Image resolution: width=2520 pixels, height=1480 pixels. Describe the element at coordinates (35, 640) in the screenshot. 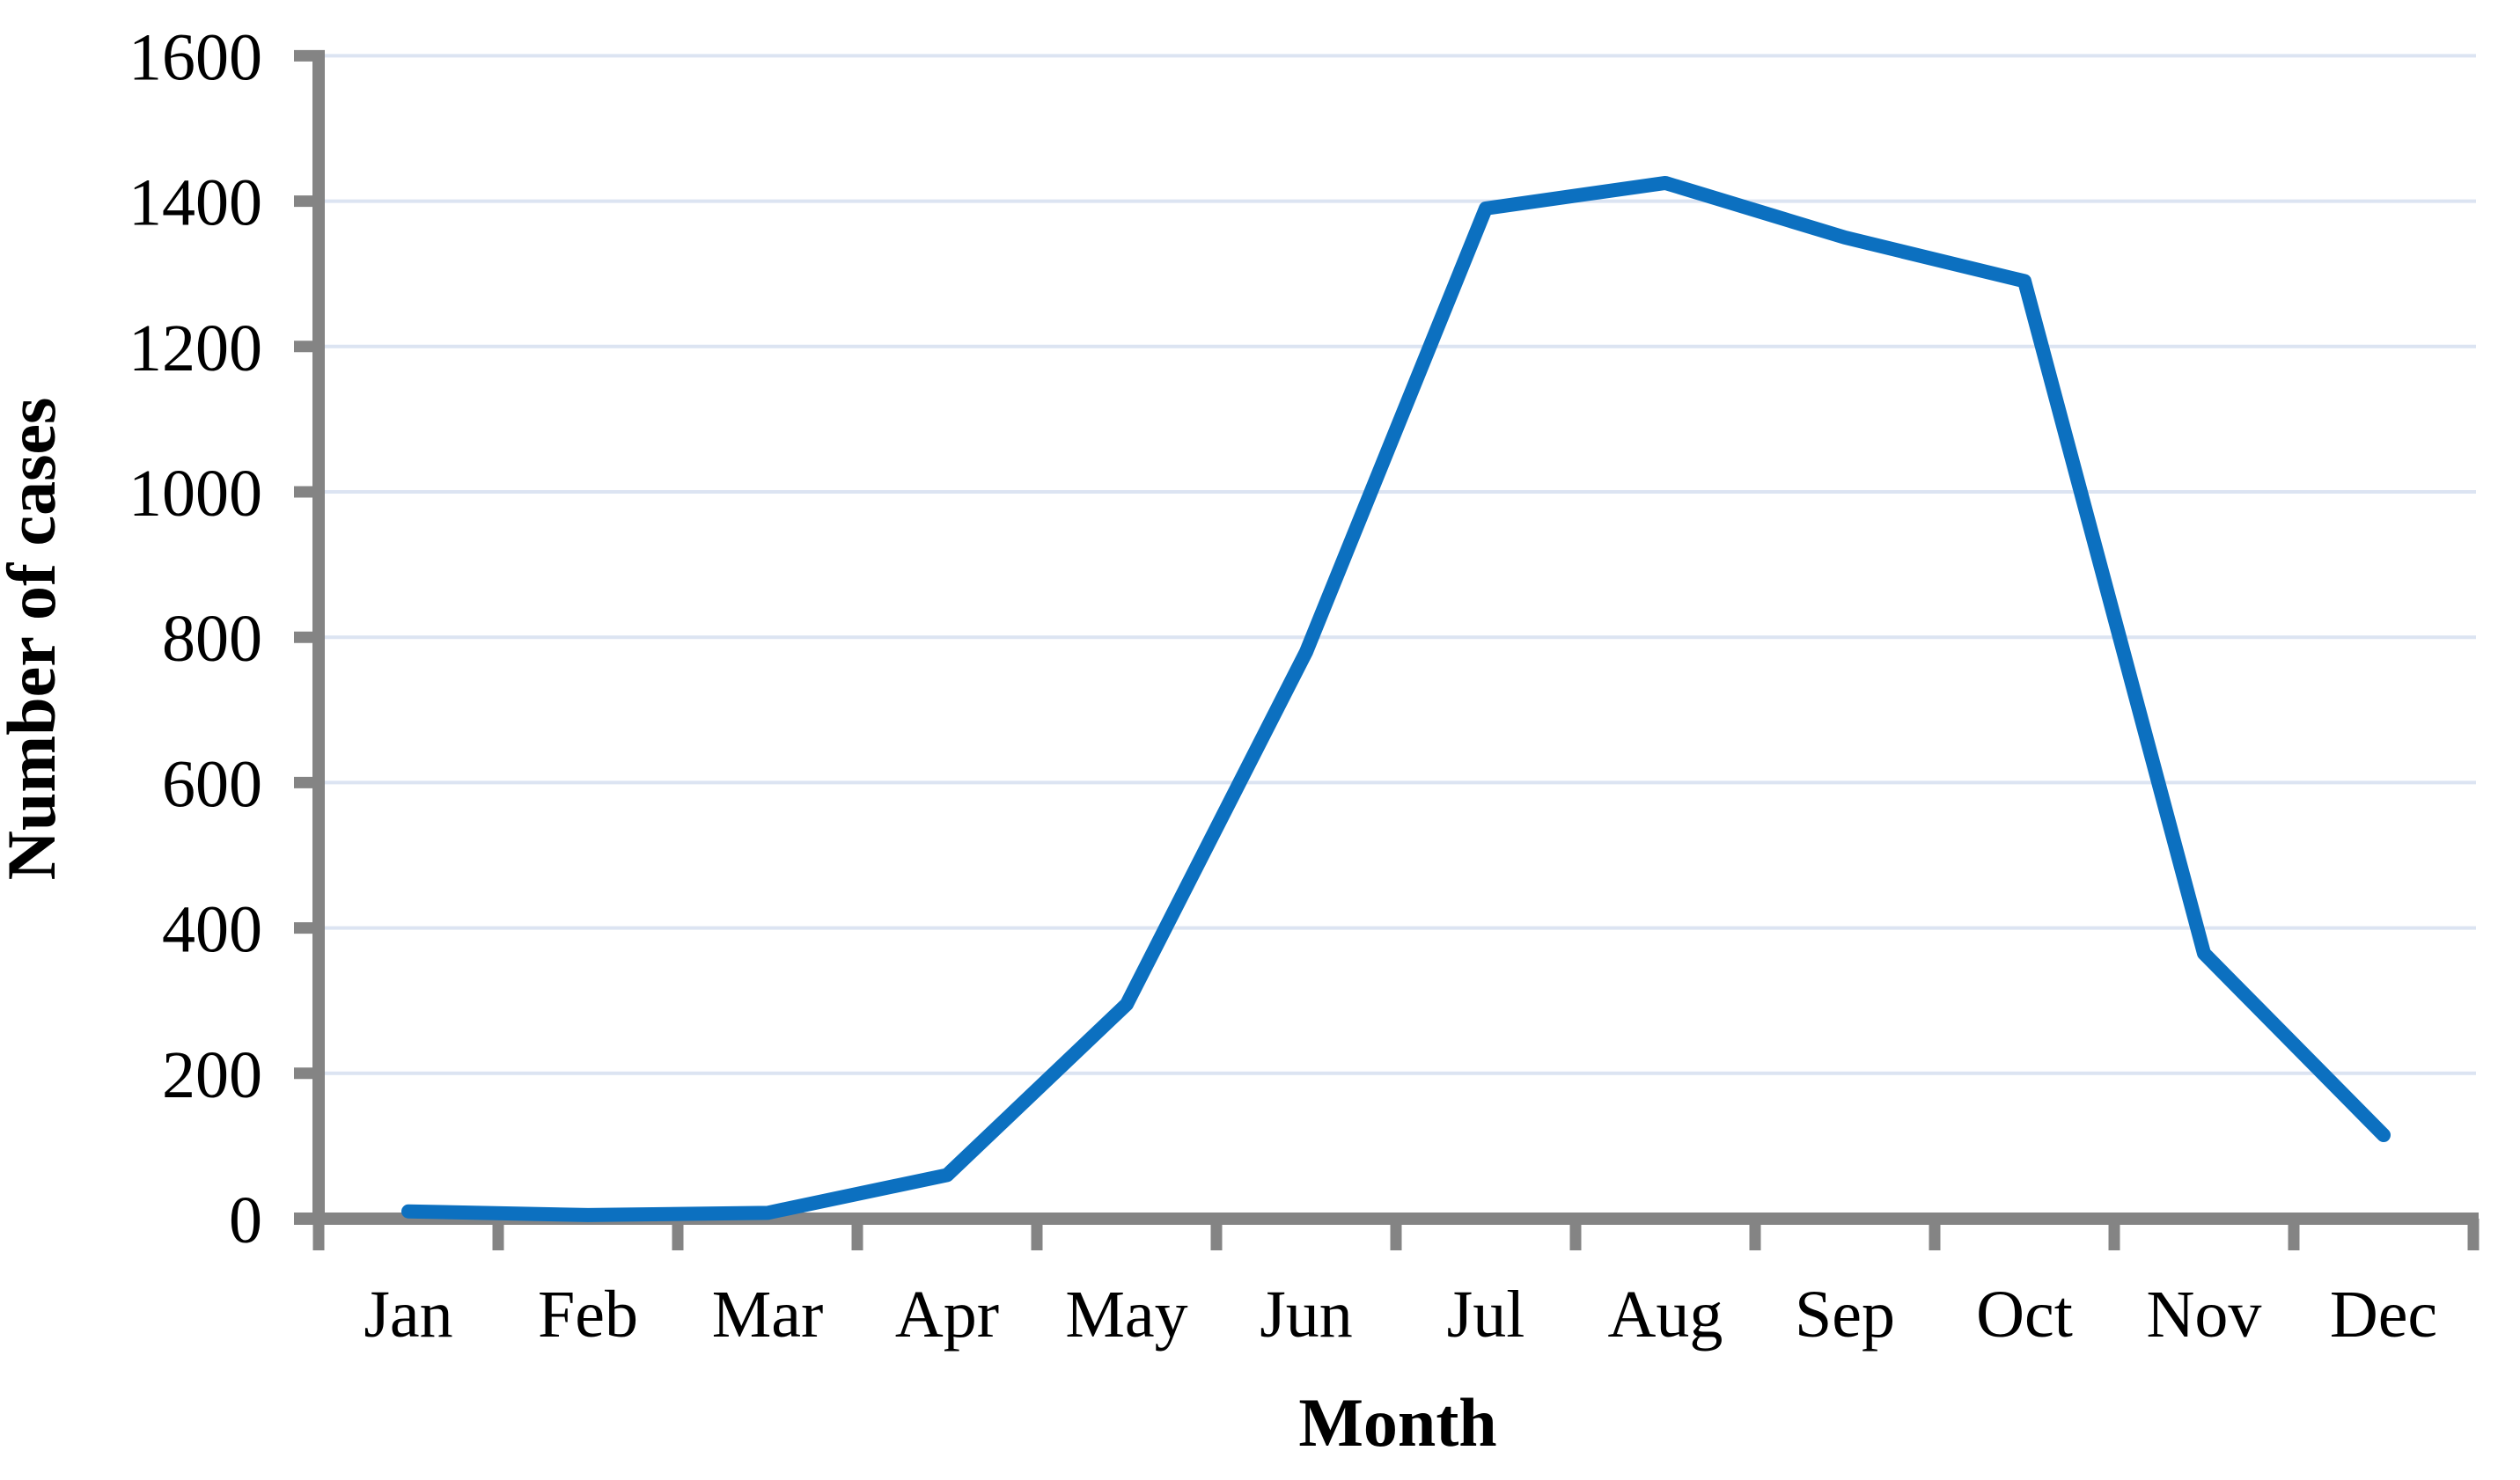

I see `y-axis-title: Number of cases` at that location.